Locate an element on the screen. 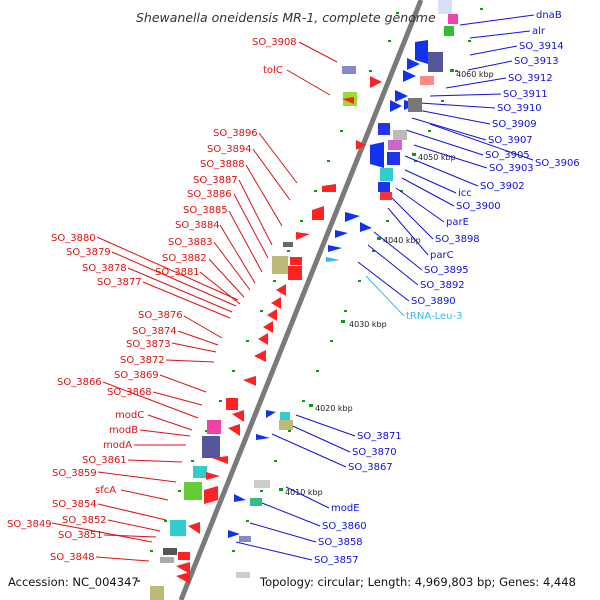 The image size is (600, 600). gene-label-so3876: SO_3876 is located at coordinates (160, 315).